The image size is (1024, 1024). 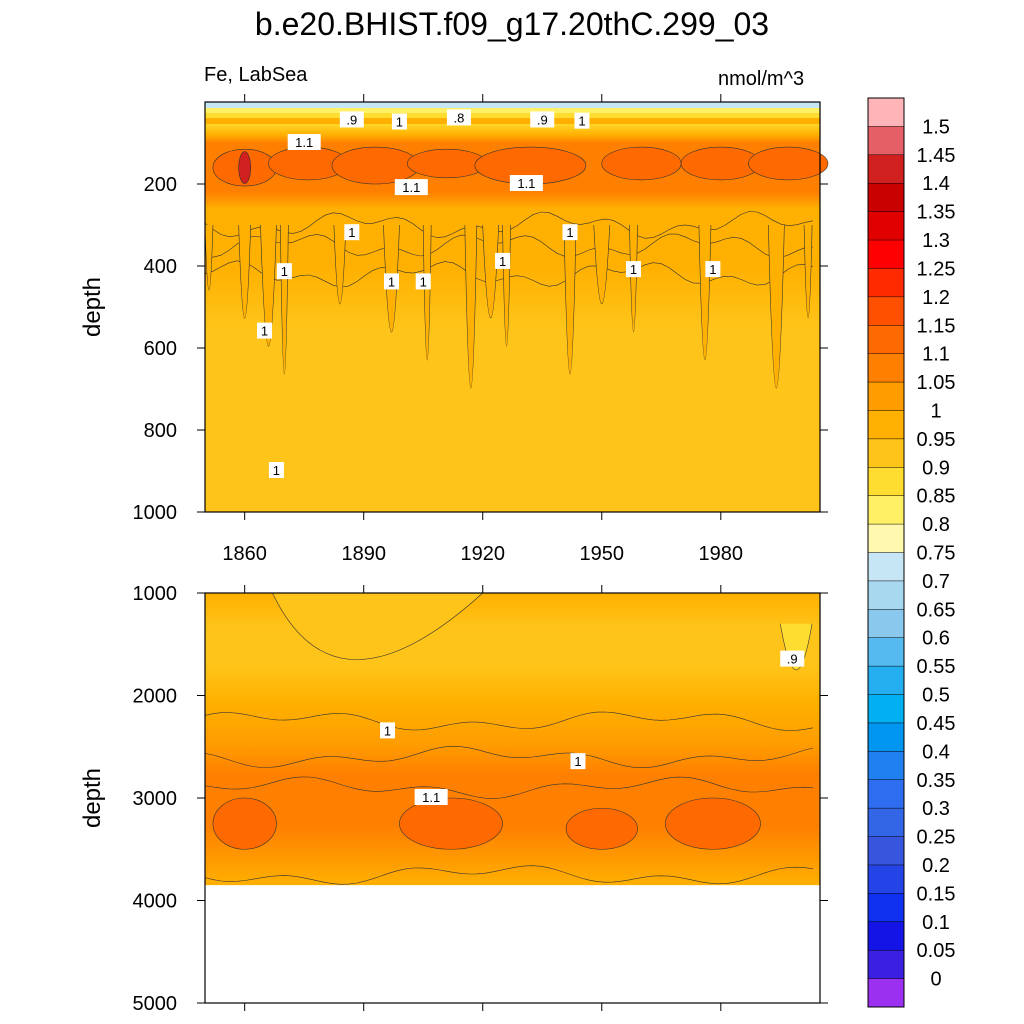 I want to click on contour-label: .8, so click(x=458, y=117).